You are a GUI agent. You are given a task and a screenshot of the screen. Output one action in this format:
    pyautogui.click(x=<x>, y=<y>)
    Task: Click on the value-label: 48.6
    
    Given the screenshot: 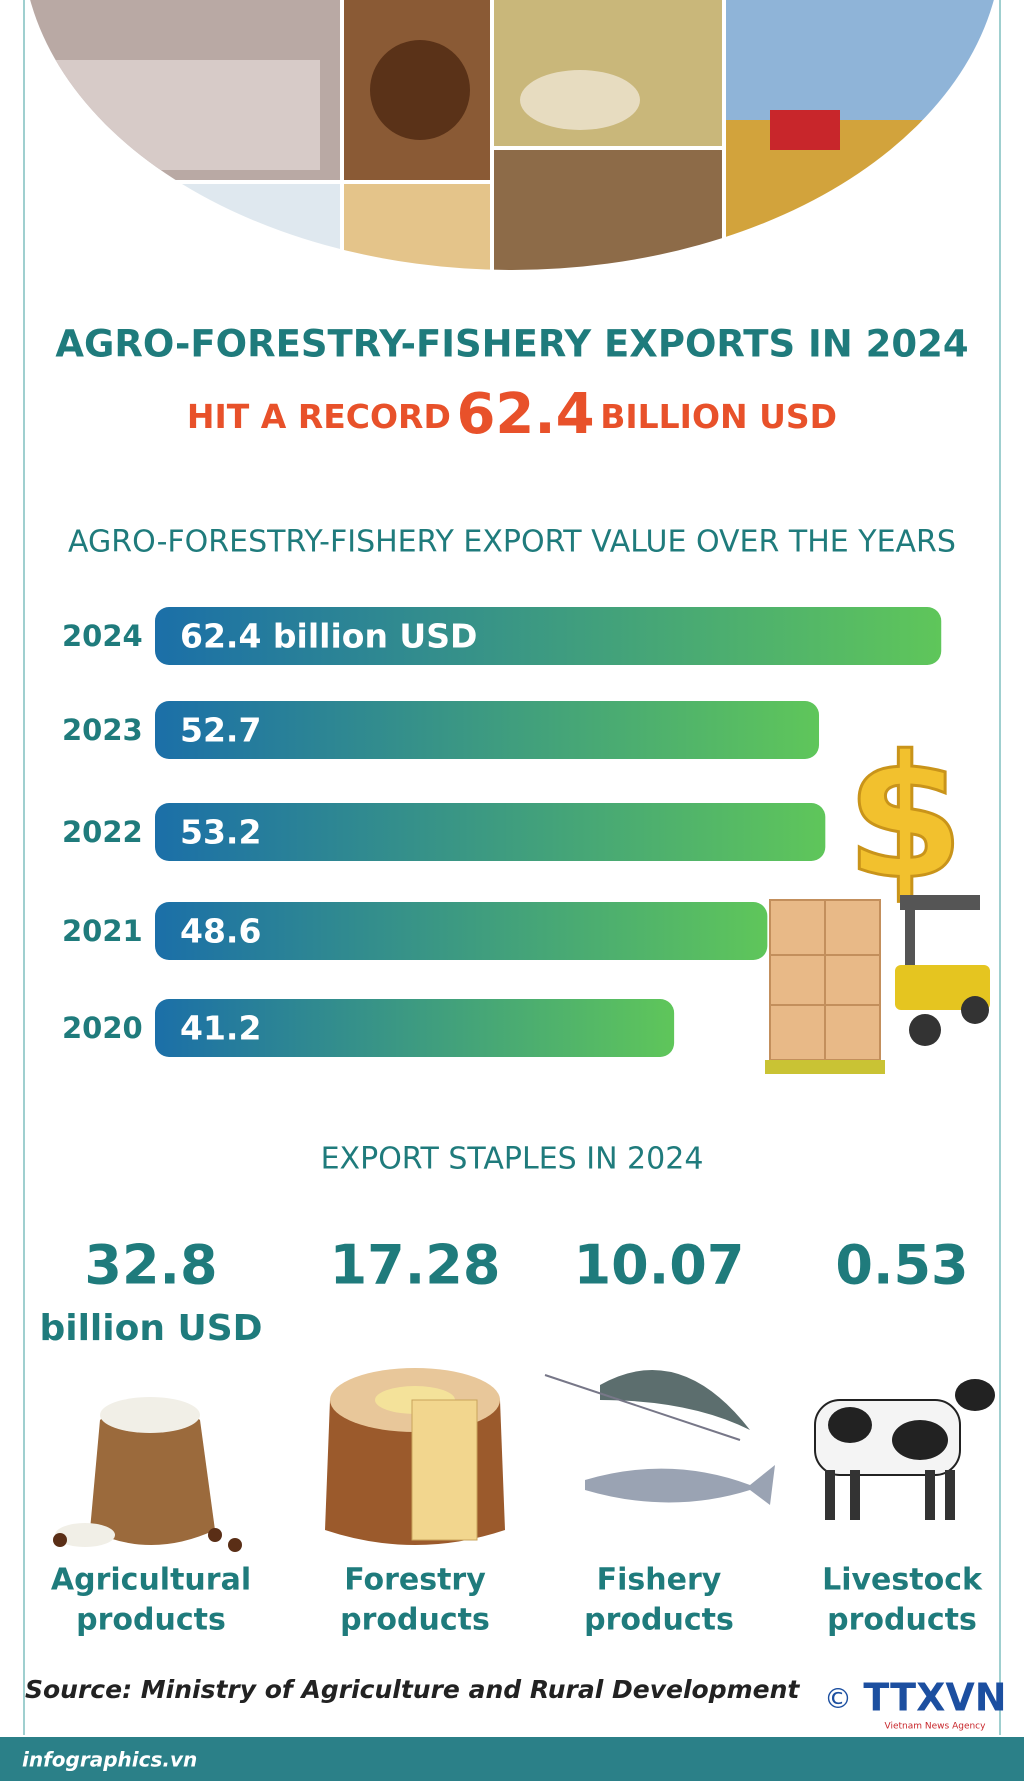 What is the action you would take?
    pyautogui.click(x=220, y=931)
    